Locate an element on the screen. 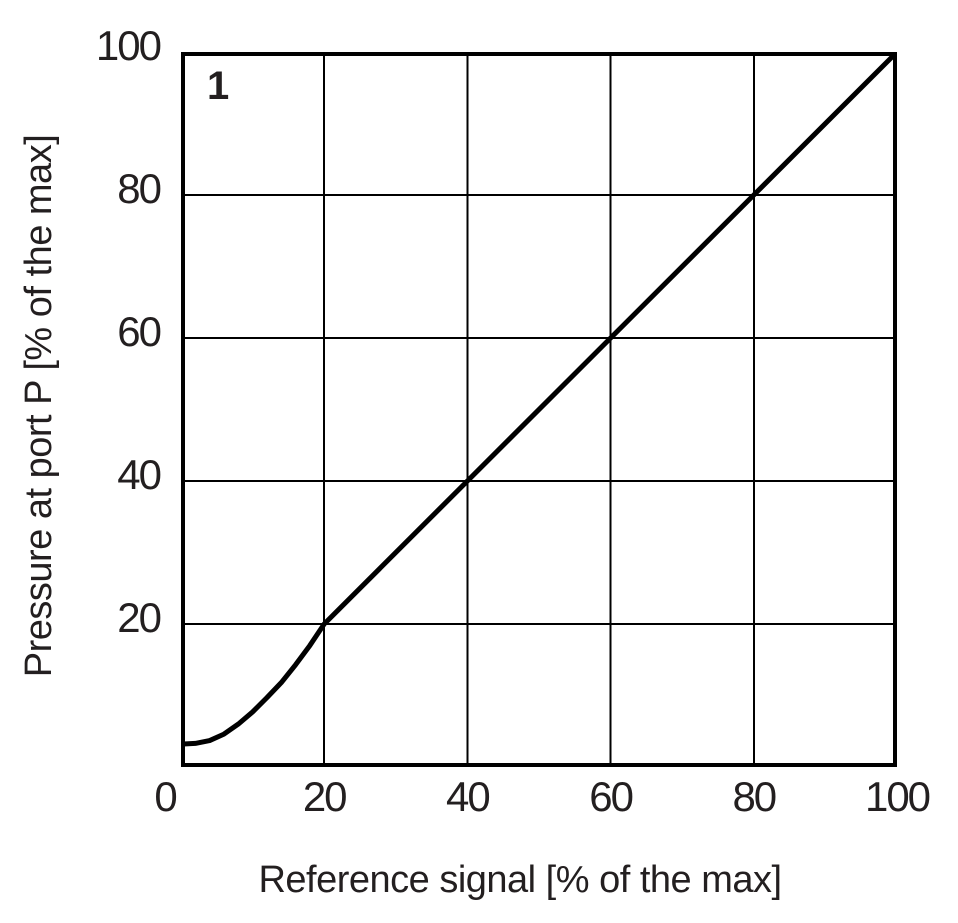  x-tick-label: 60 is located at coordinates (611, 796).